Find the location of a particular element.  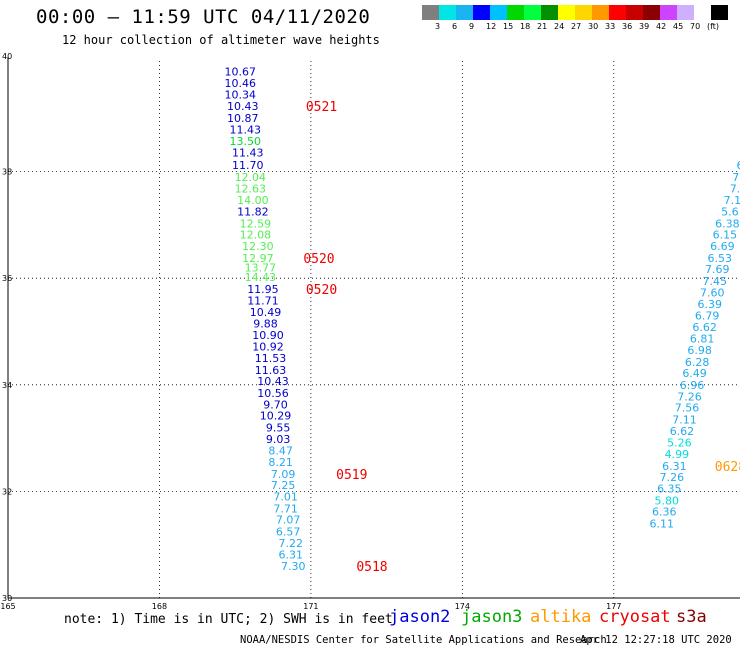

wave-height-point: 9.70 is located at coordinates (275, 405).